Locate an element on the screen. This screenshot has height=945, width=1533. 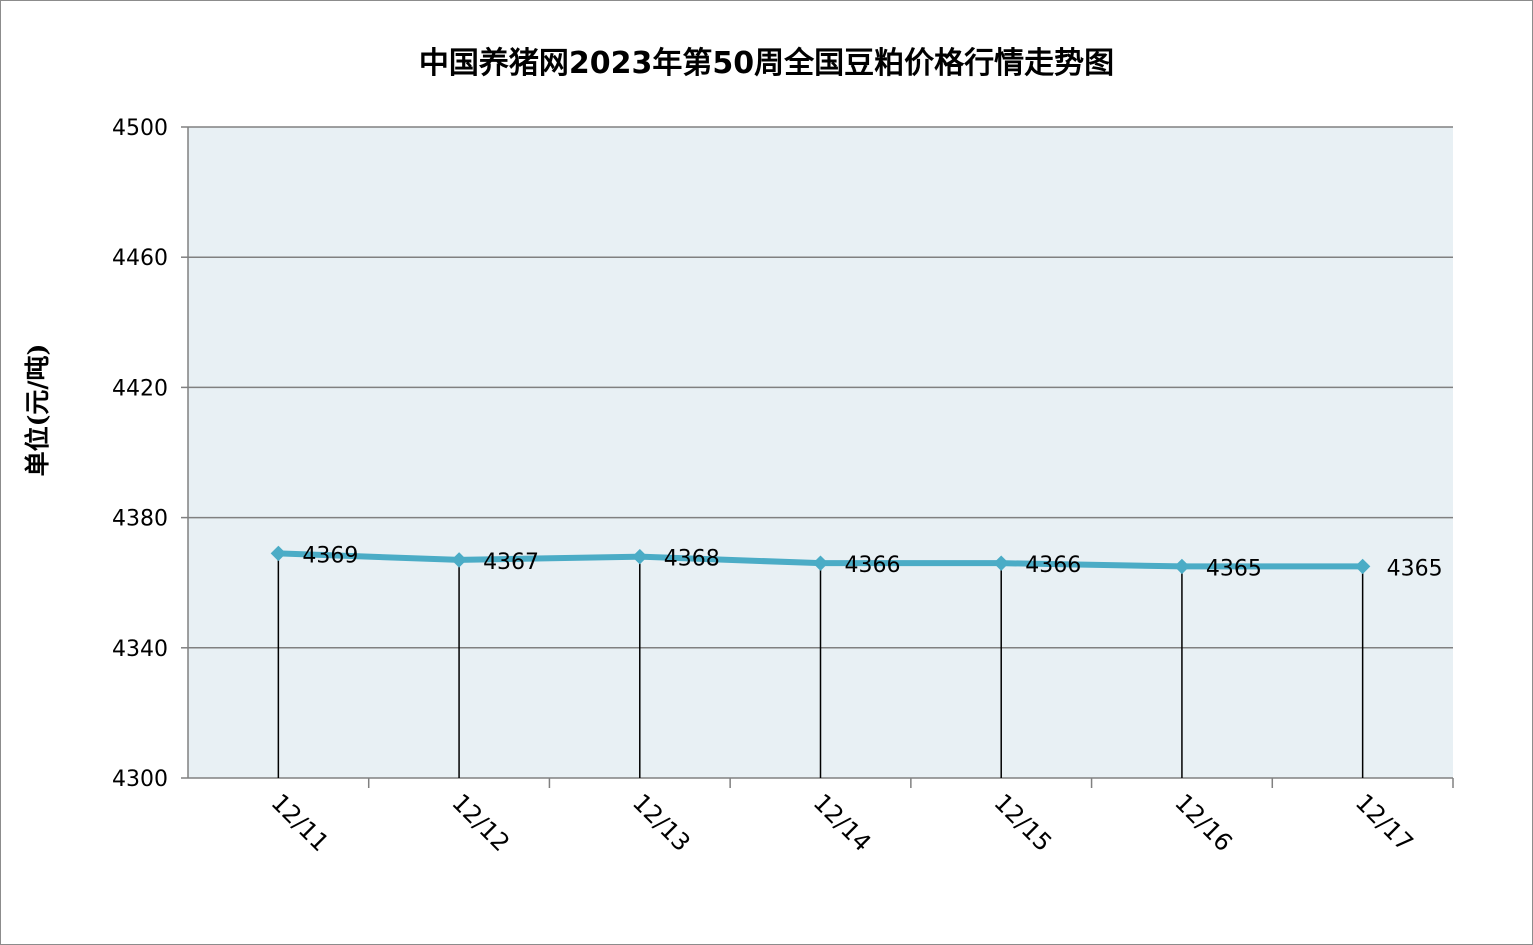
y-tick-label: 4340 is located at coordinates (140, 649).